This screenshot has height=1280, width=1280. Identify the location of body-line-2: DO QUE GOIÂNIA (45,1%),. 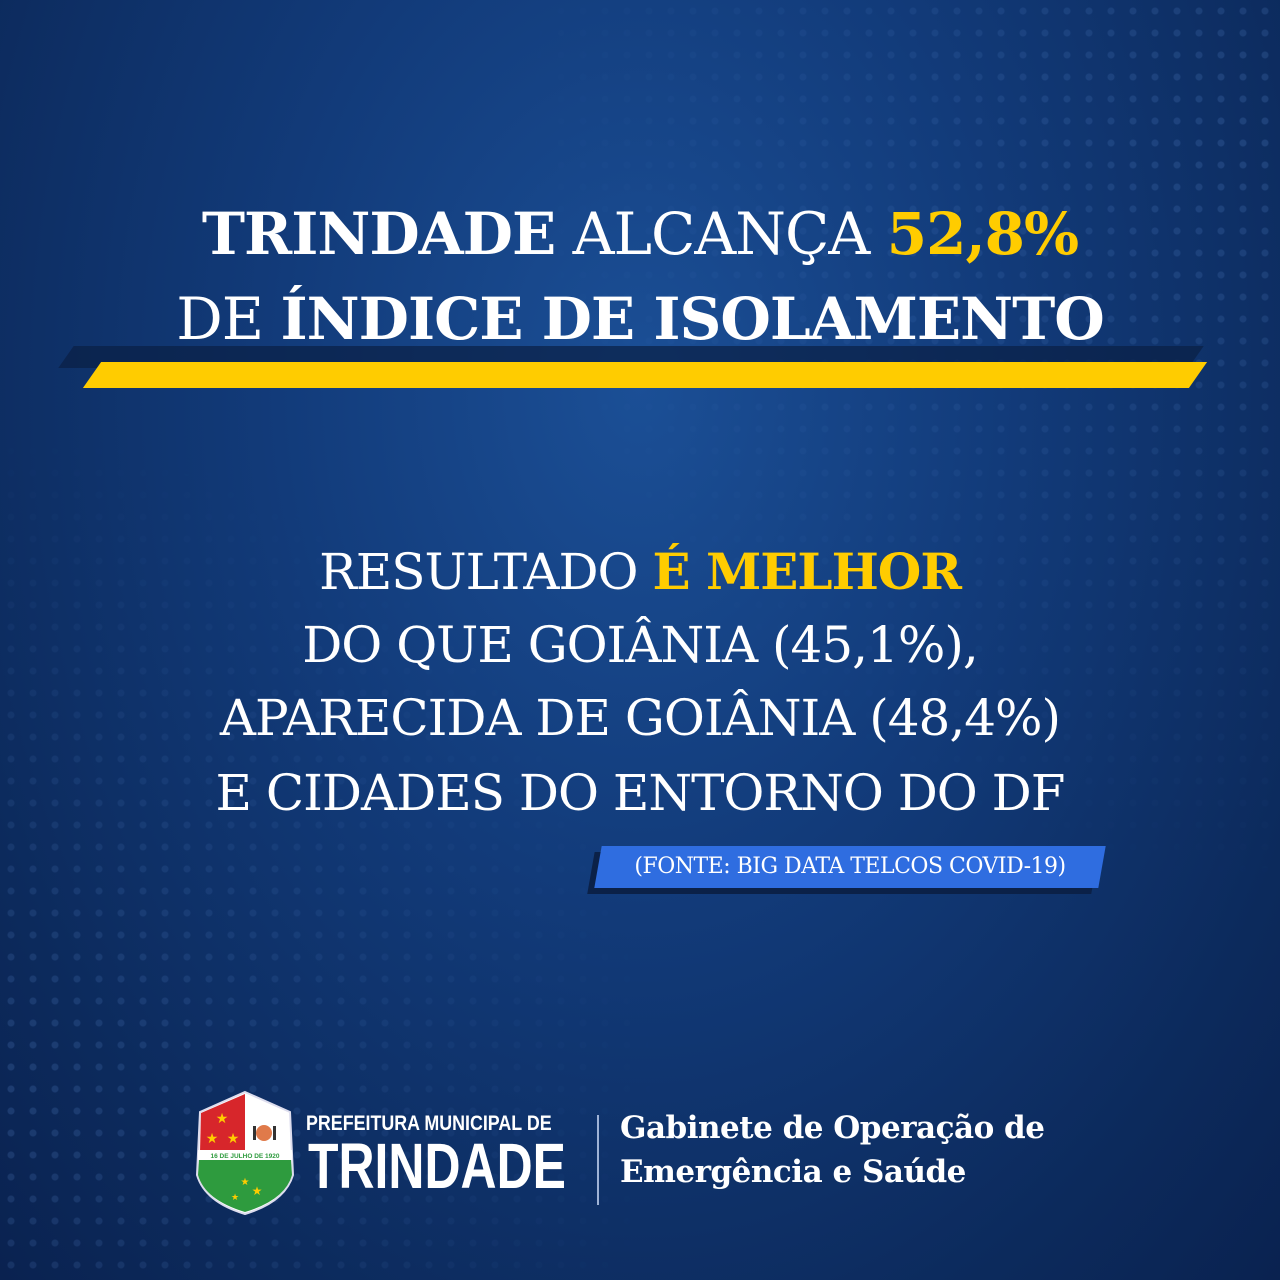
(640, 645).